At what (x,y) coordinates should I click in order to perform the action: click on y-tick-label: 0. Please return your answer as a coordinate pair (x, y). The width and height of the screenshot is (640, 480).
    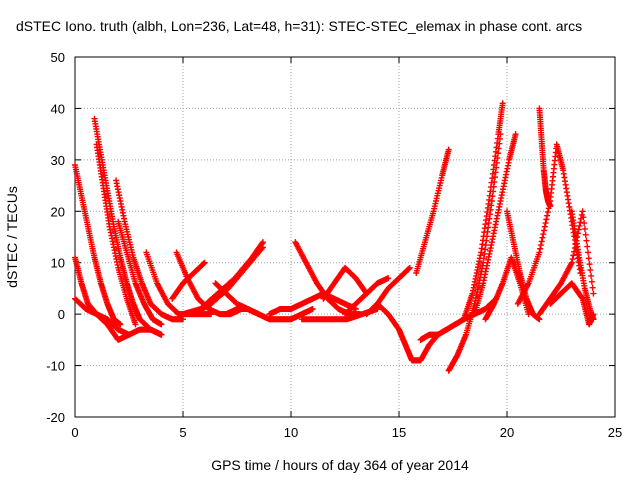
    Looking at the image, I should click on (61, 314).